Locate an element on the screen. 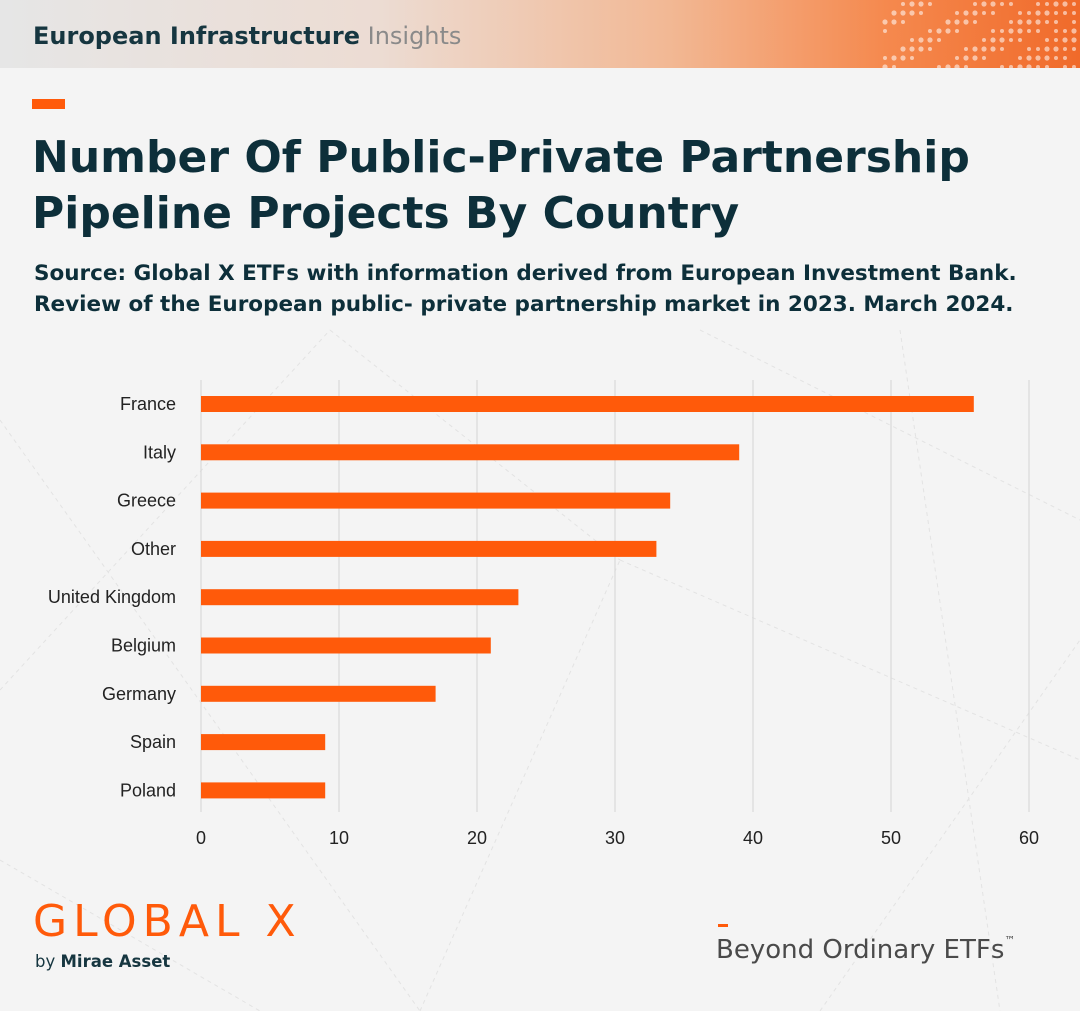 This screenshot has height=1011, width=1080. tagline-dash is located at coordinates (723, 925).